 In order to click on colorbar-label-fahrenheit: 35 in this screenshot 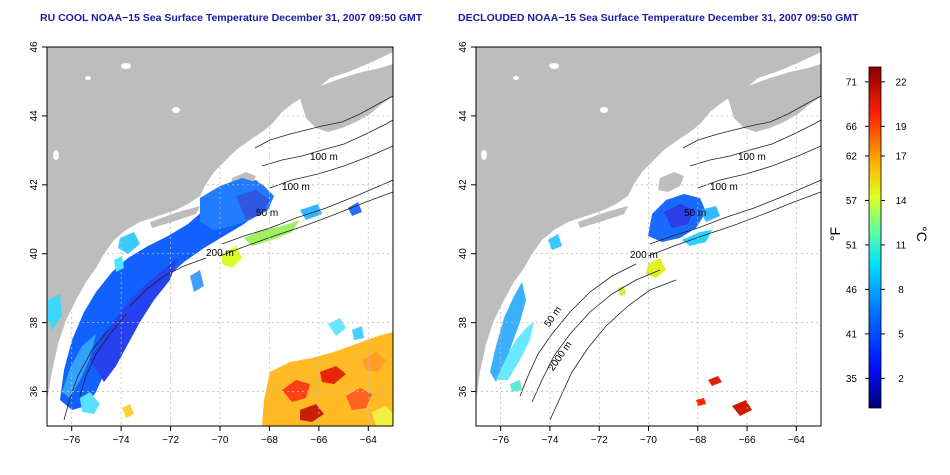, I will do `click(852, 379)`.